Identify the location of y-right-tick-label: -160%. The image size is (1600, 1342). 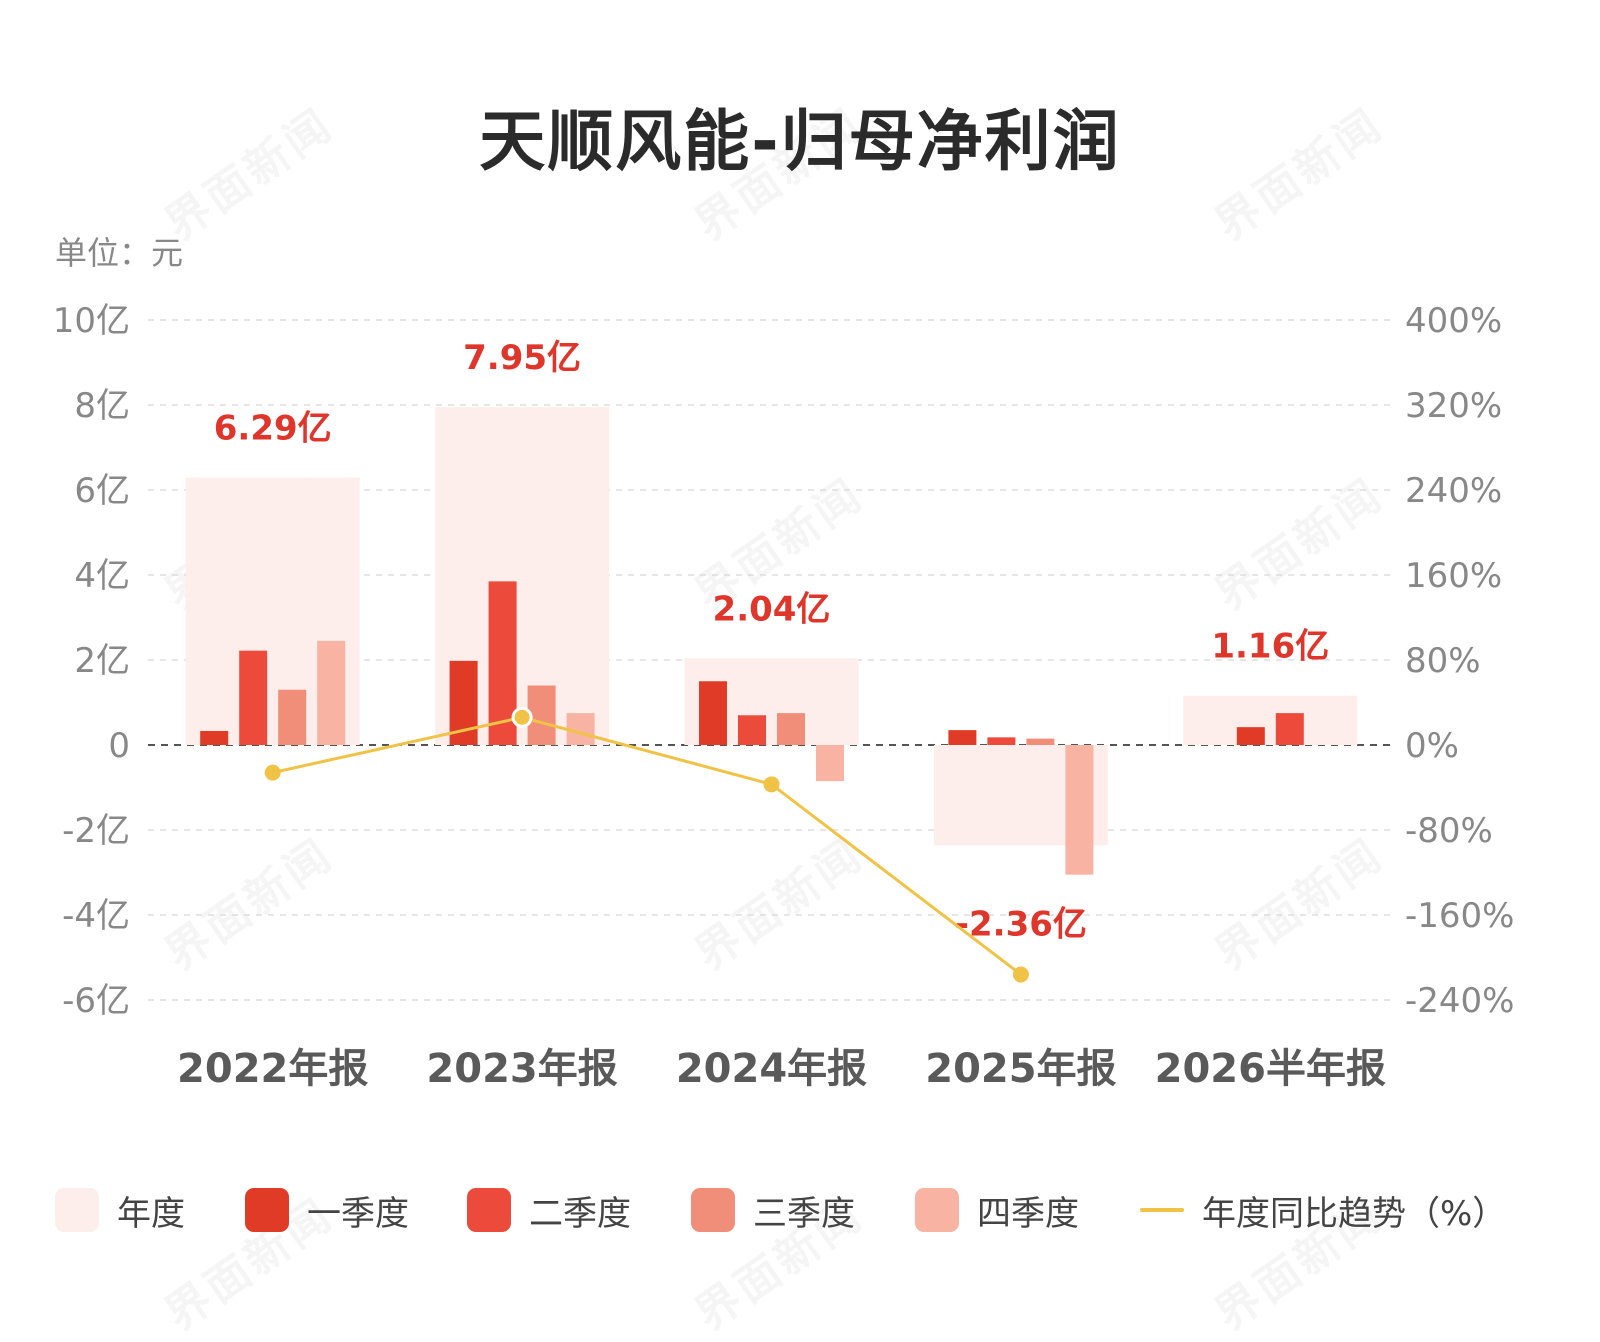
(1459, 916).